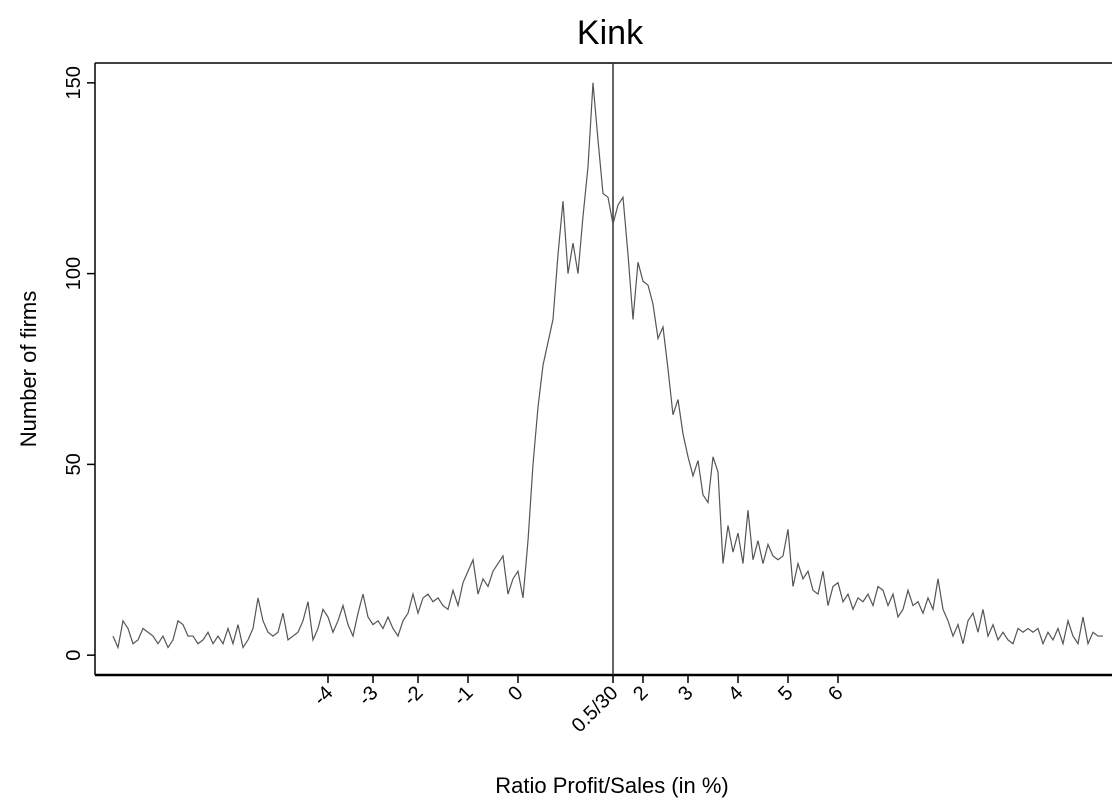  What do you see at coordinates (610, 33) in the screenshot?
I see `chart-title: Kink` at bounding box center [610, 33].